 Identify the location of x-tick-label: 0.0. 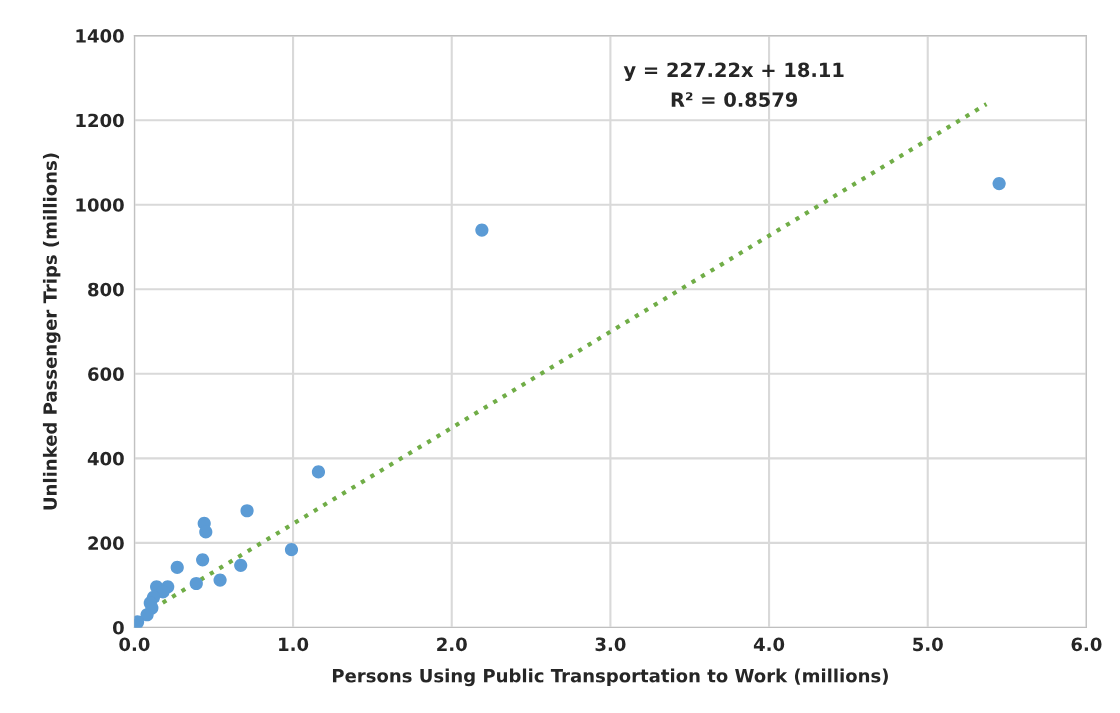
(134, 644).